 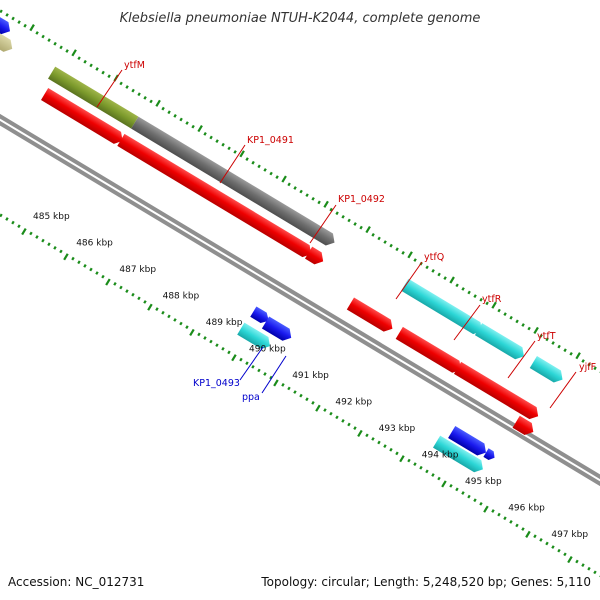 I want to click on gene-feature-ppa, so click(x=255, y=337).